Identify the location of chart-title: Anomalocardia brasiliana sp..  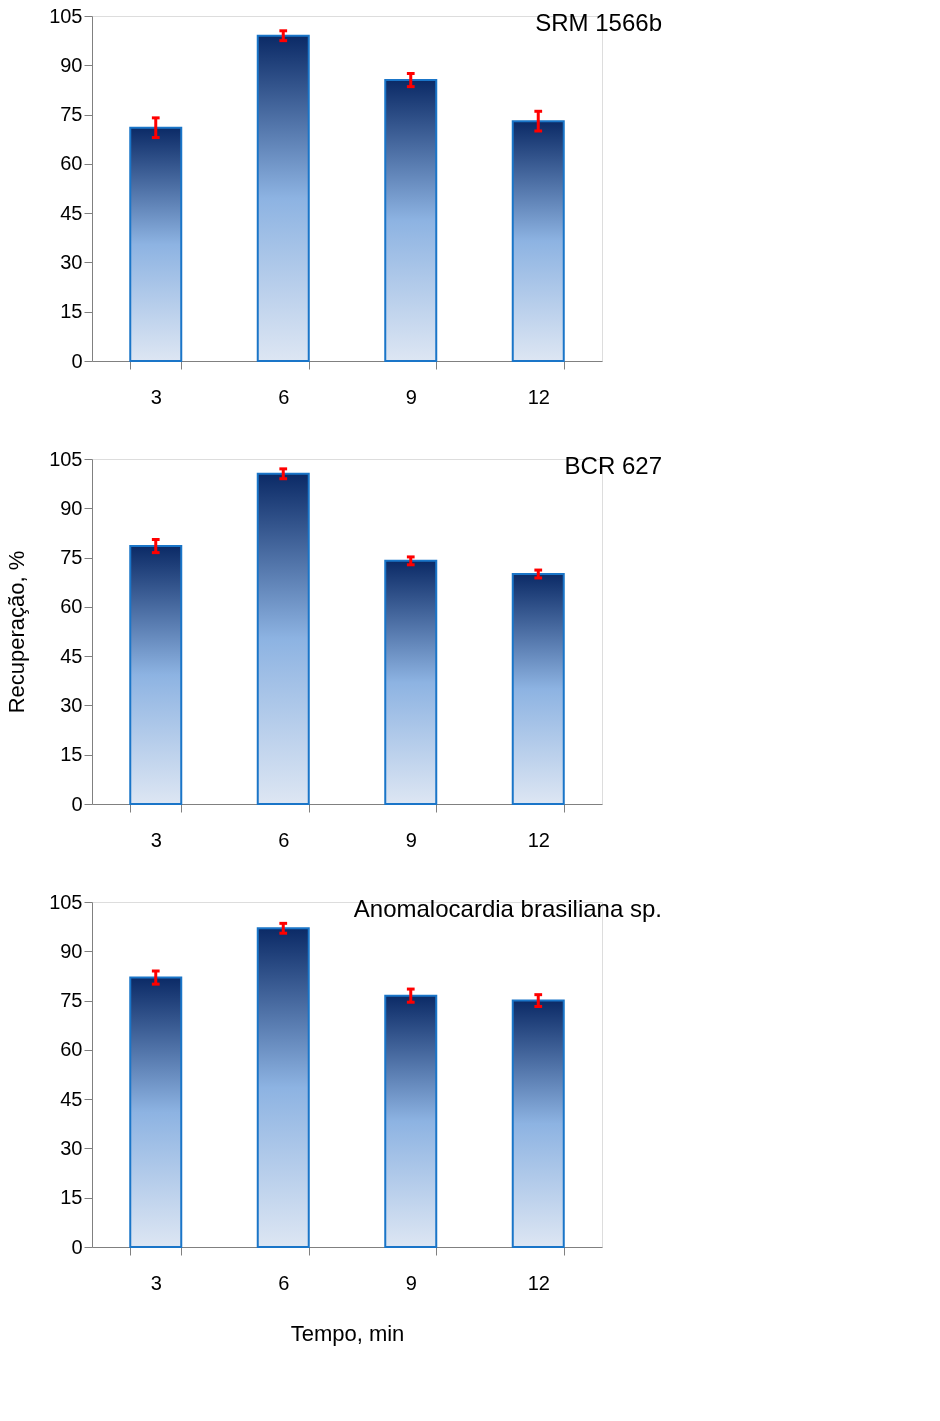
(507, 908).